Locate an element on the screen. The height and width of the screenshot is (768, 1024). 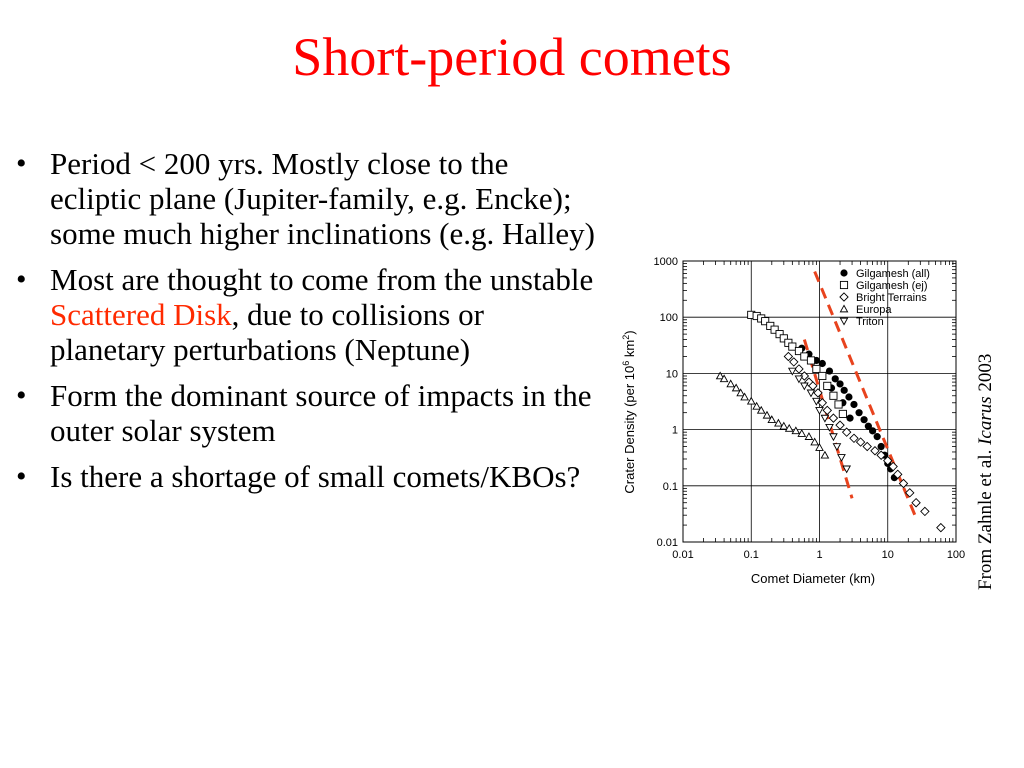
legend-label: Europa is located at coordinates (874, 310).